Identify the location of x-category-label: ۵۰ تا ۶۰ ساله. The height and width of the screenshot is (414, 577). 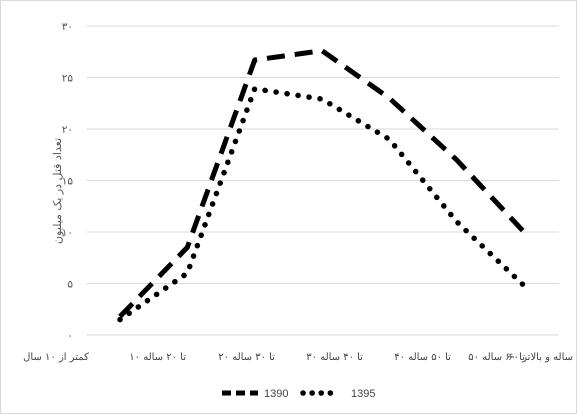
(496, 357).